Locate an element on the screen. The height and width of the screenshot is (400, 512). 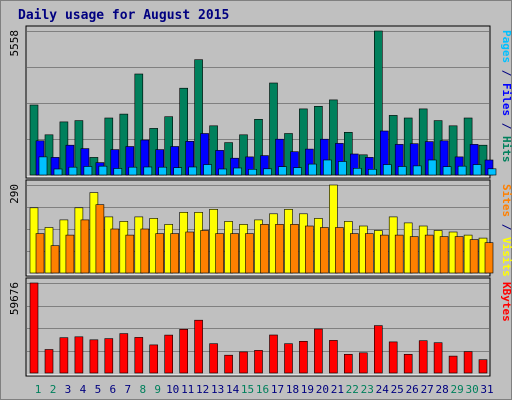
x-tick-label: 19 is located at coordinates (307, 389).